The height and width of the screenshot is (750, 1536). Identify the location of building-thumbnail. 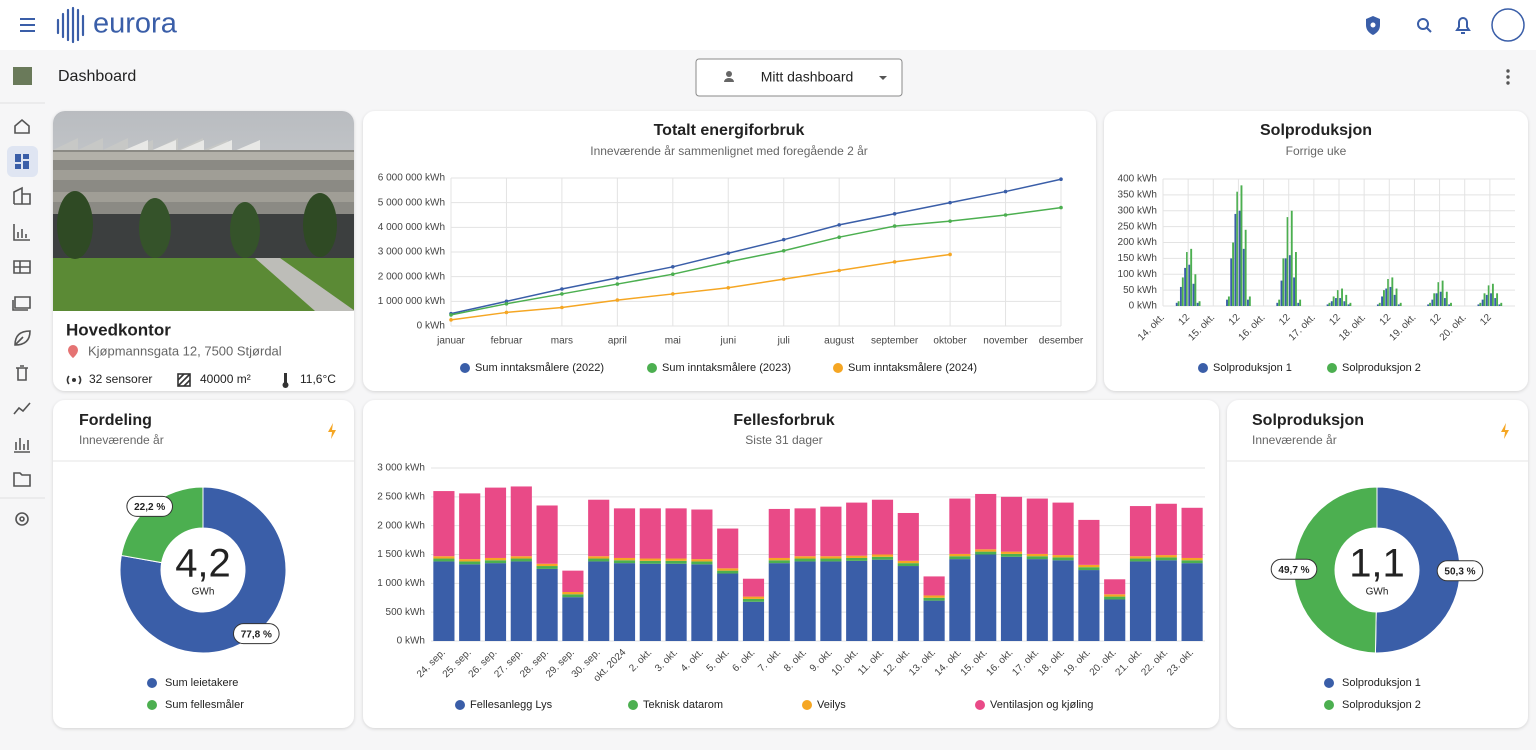
(22, 76).